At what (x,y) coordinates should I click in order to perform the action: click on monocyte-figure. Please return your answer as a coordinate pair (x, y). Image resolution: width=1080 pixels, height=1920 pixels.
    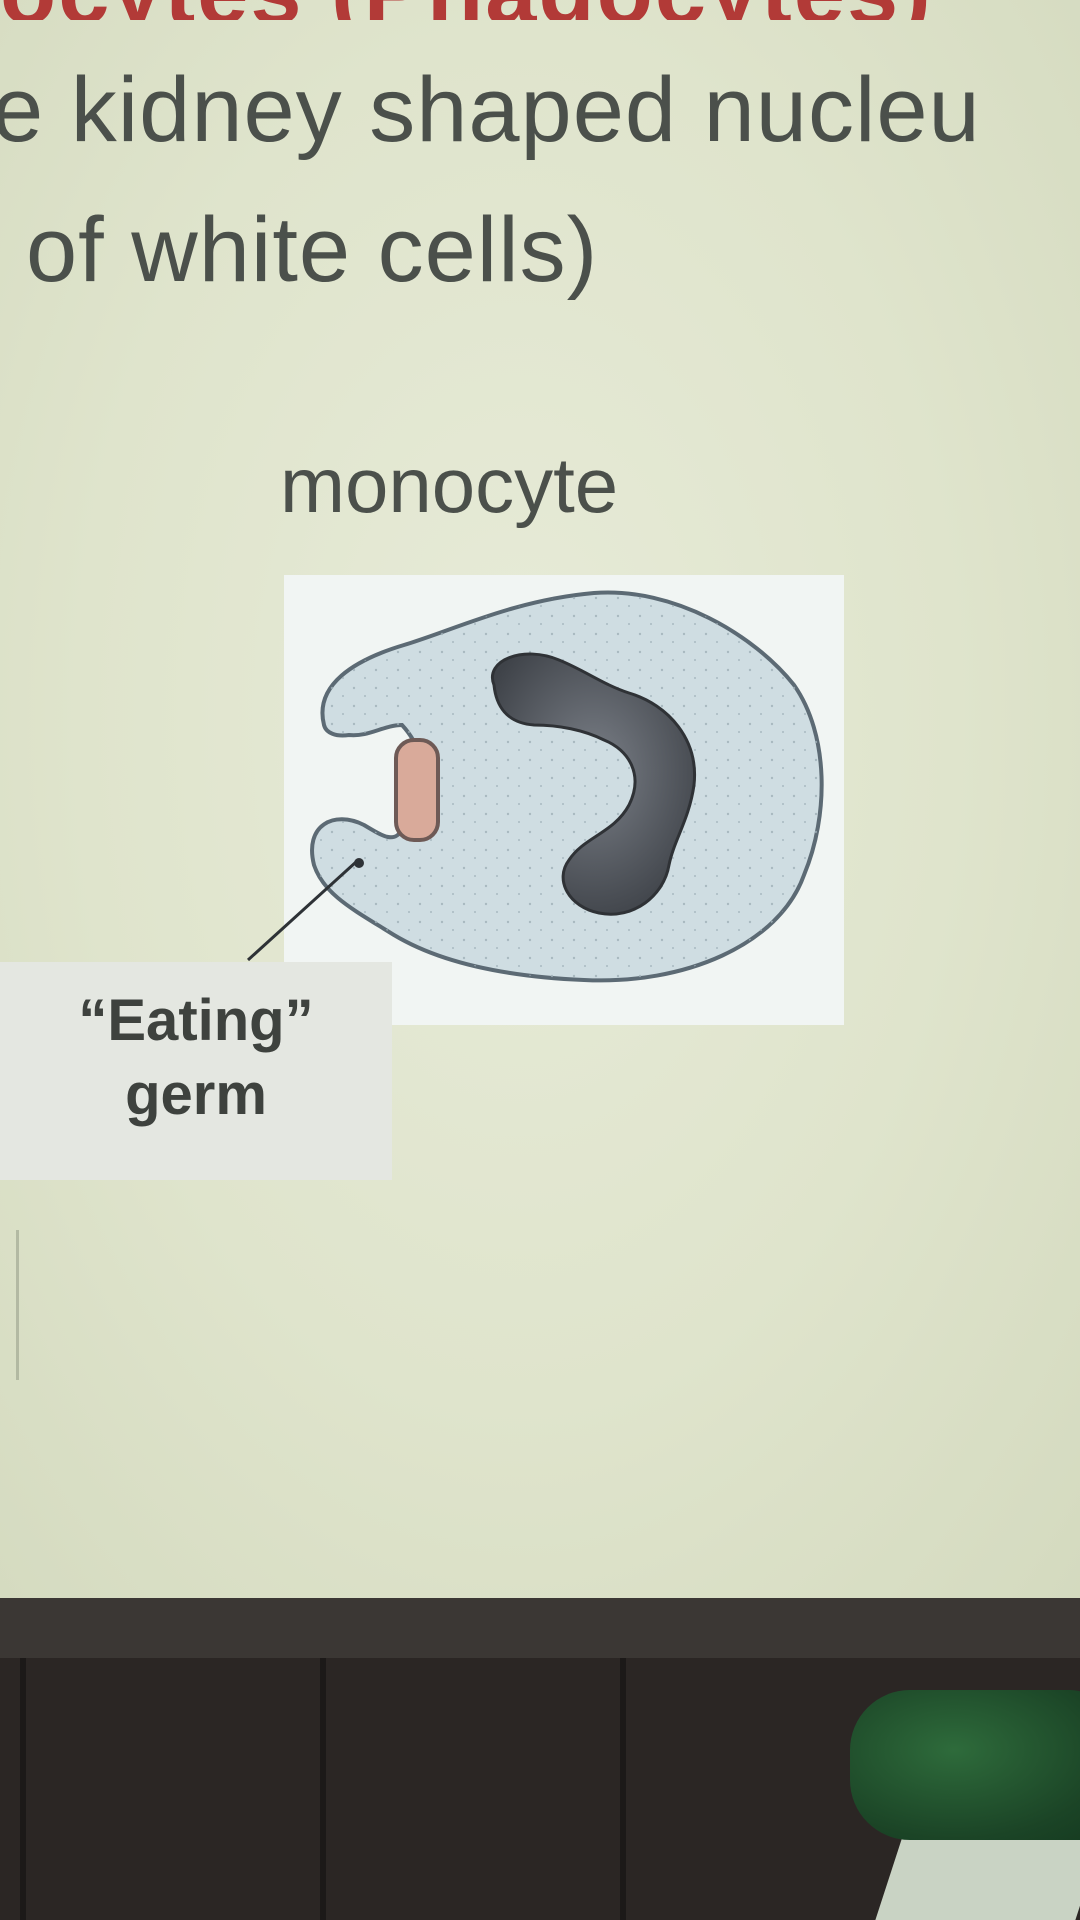
    Looking at the image, I should click on (564, 800).